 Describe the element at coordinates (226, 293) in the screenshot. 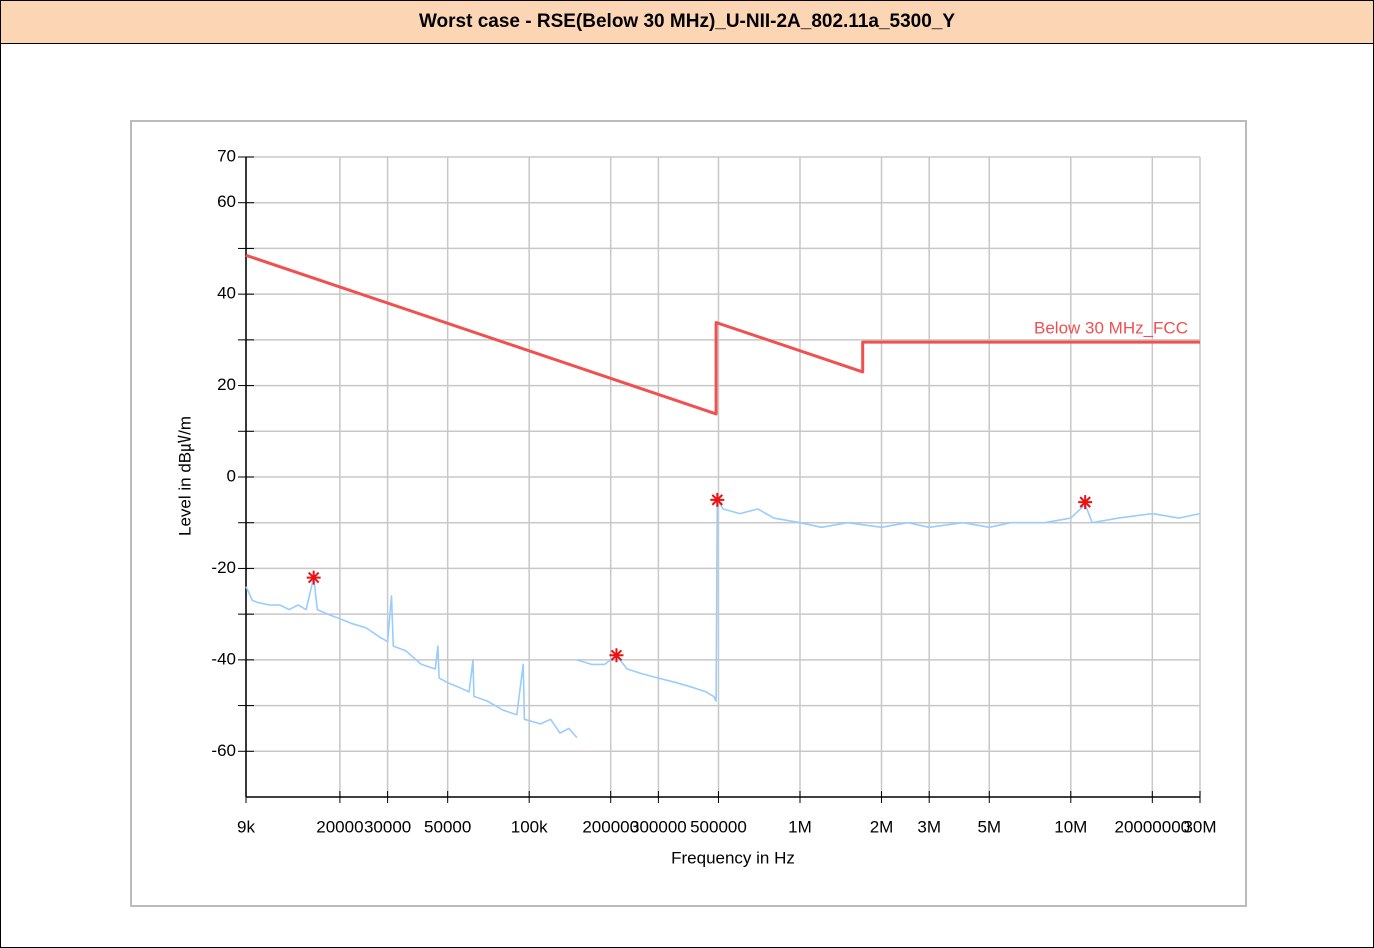

I see `y-tick-label: 40` at that location.